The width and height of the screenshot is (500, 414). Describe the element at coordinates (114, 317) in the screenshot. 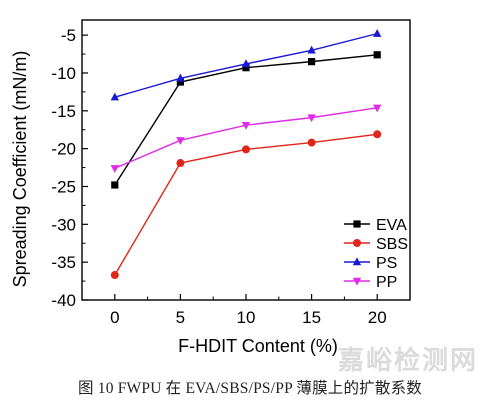

I see `x-tick-label: 0` at that location.